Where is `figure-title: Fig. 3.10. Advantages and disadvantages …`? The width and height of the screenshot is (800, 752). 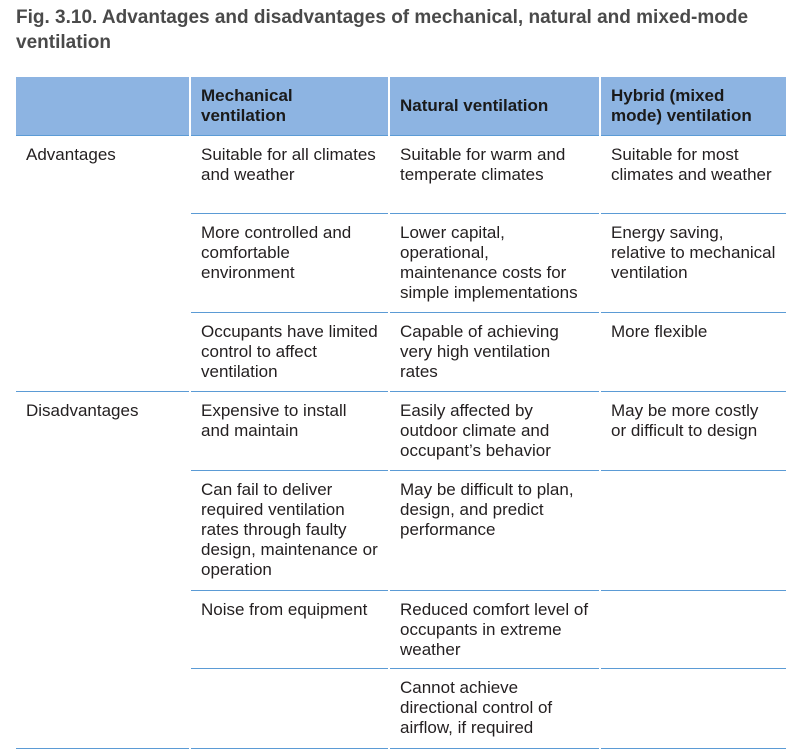 figure-title: Fig. 3.10. Advantages and disadvantages … is located at coordinates (382, 30).